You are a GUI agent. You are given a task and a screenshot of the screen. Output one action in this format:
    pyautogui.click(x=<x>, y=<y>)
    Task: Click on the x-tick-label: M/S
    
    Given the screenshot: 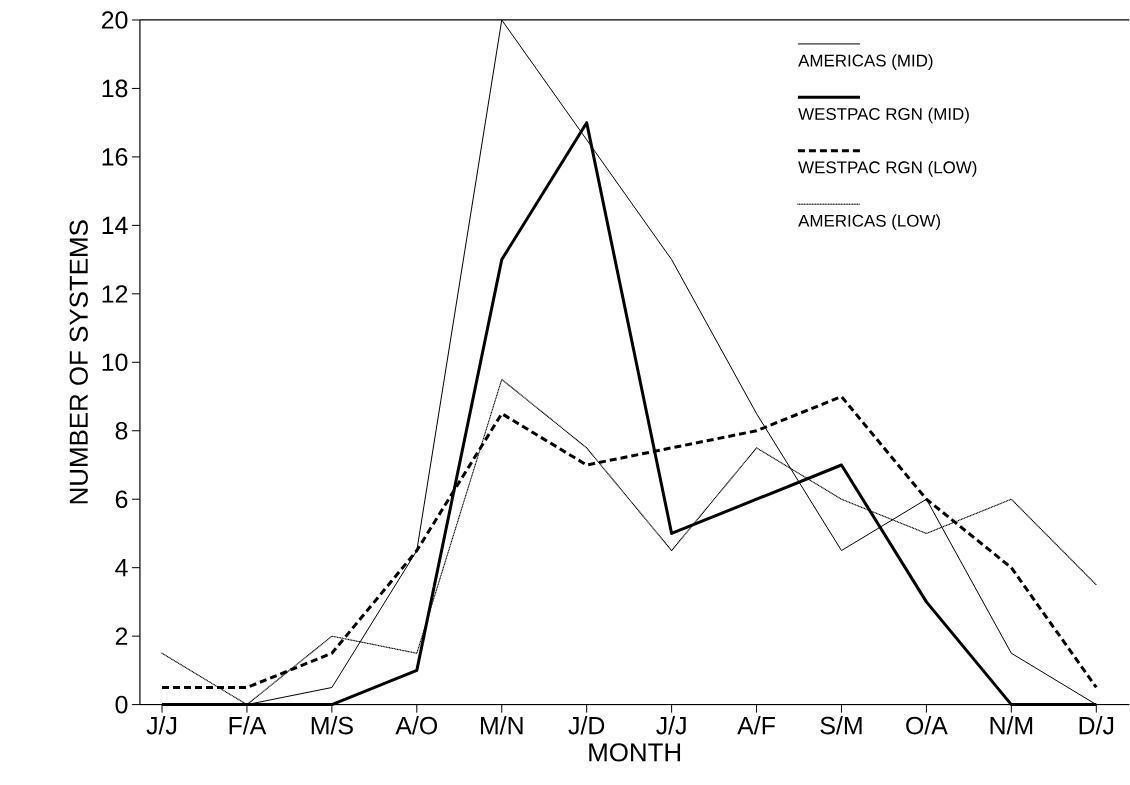 What is the action you would take?
    pyautogui.click(x=332, y=725)
    